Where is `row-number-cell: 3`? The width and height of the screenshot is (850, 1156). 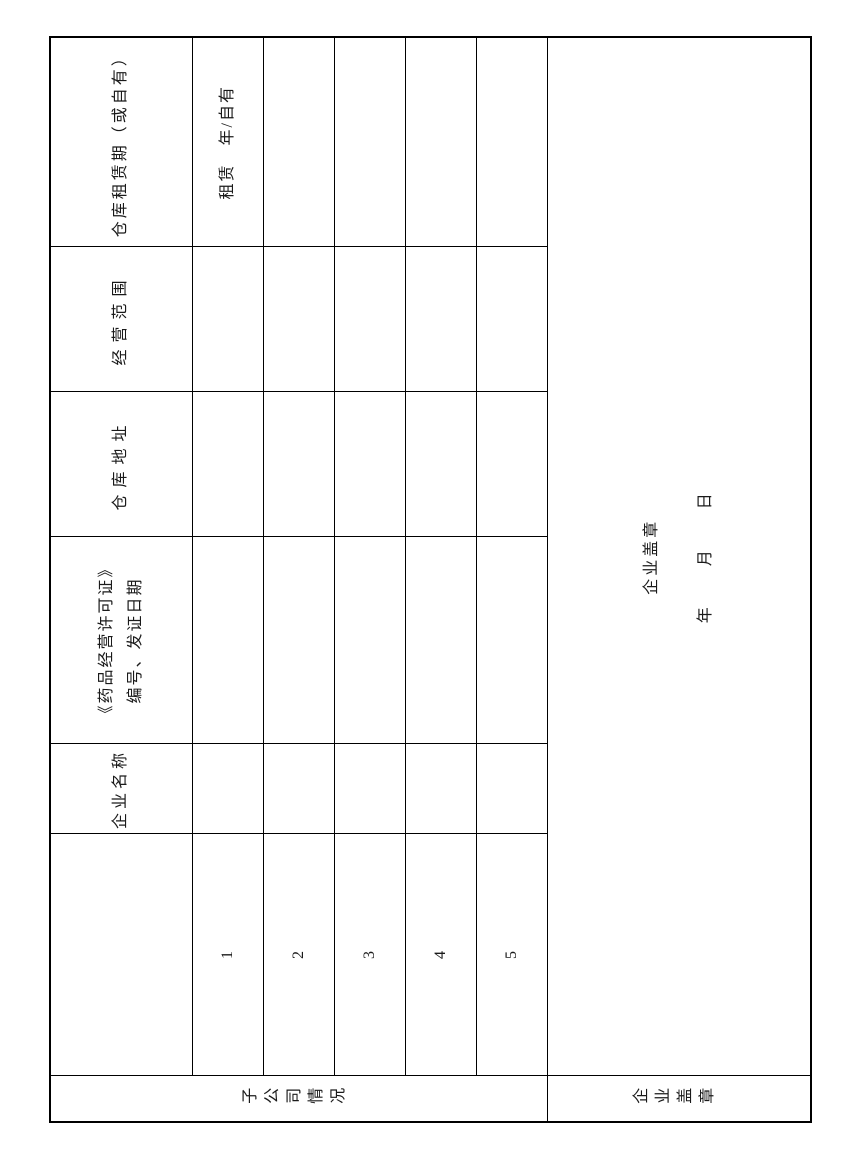 row-number-cell: 3 is located at coordinates (369, 955).